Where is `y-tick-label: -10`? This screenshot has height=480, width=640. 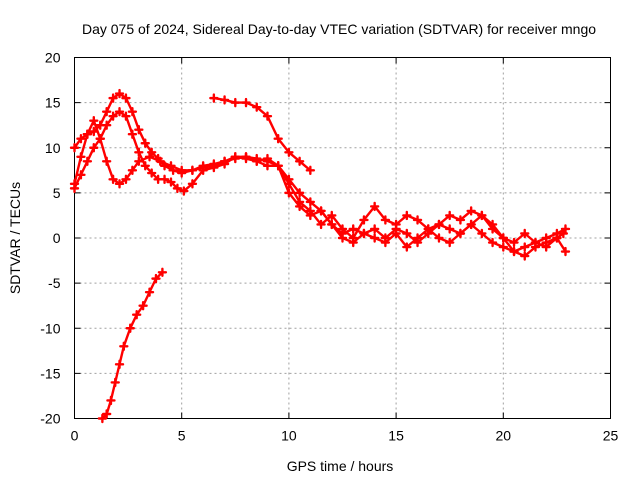
y-tick-label: -10 is located at coordinates (50, 328).